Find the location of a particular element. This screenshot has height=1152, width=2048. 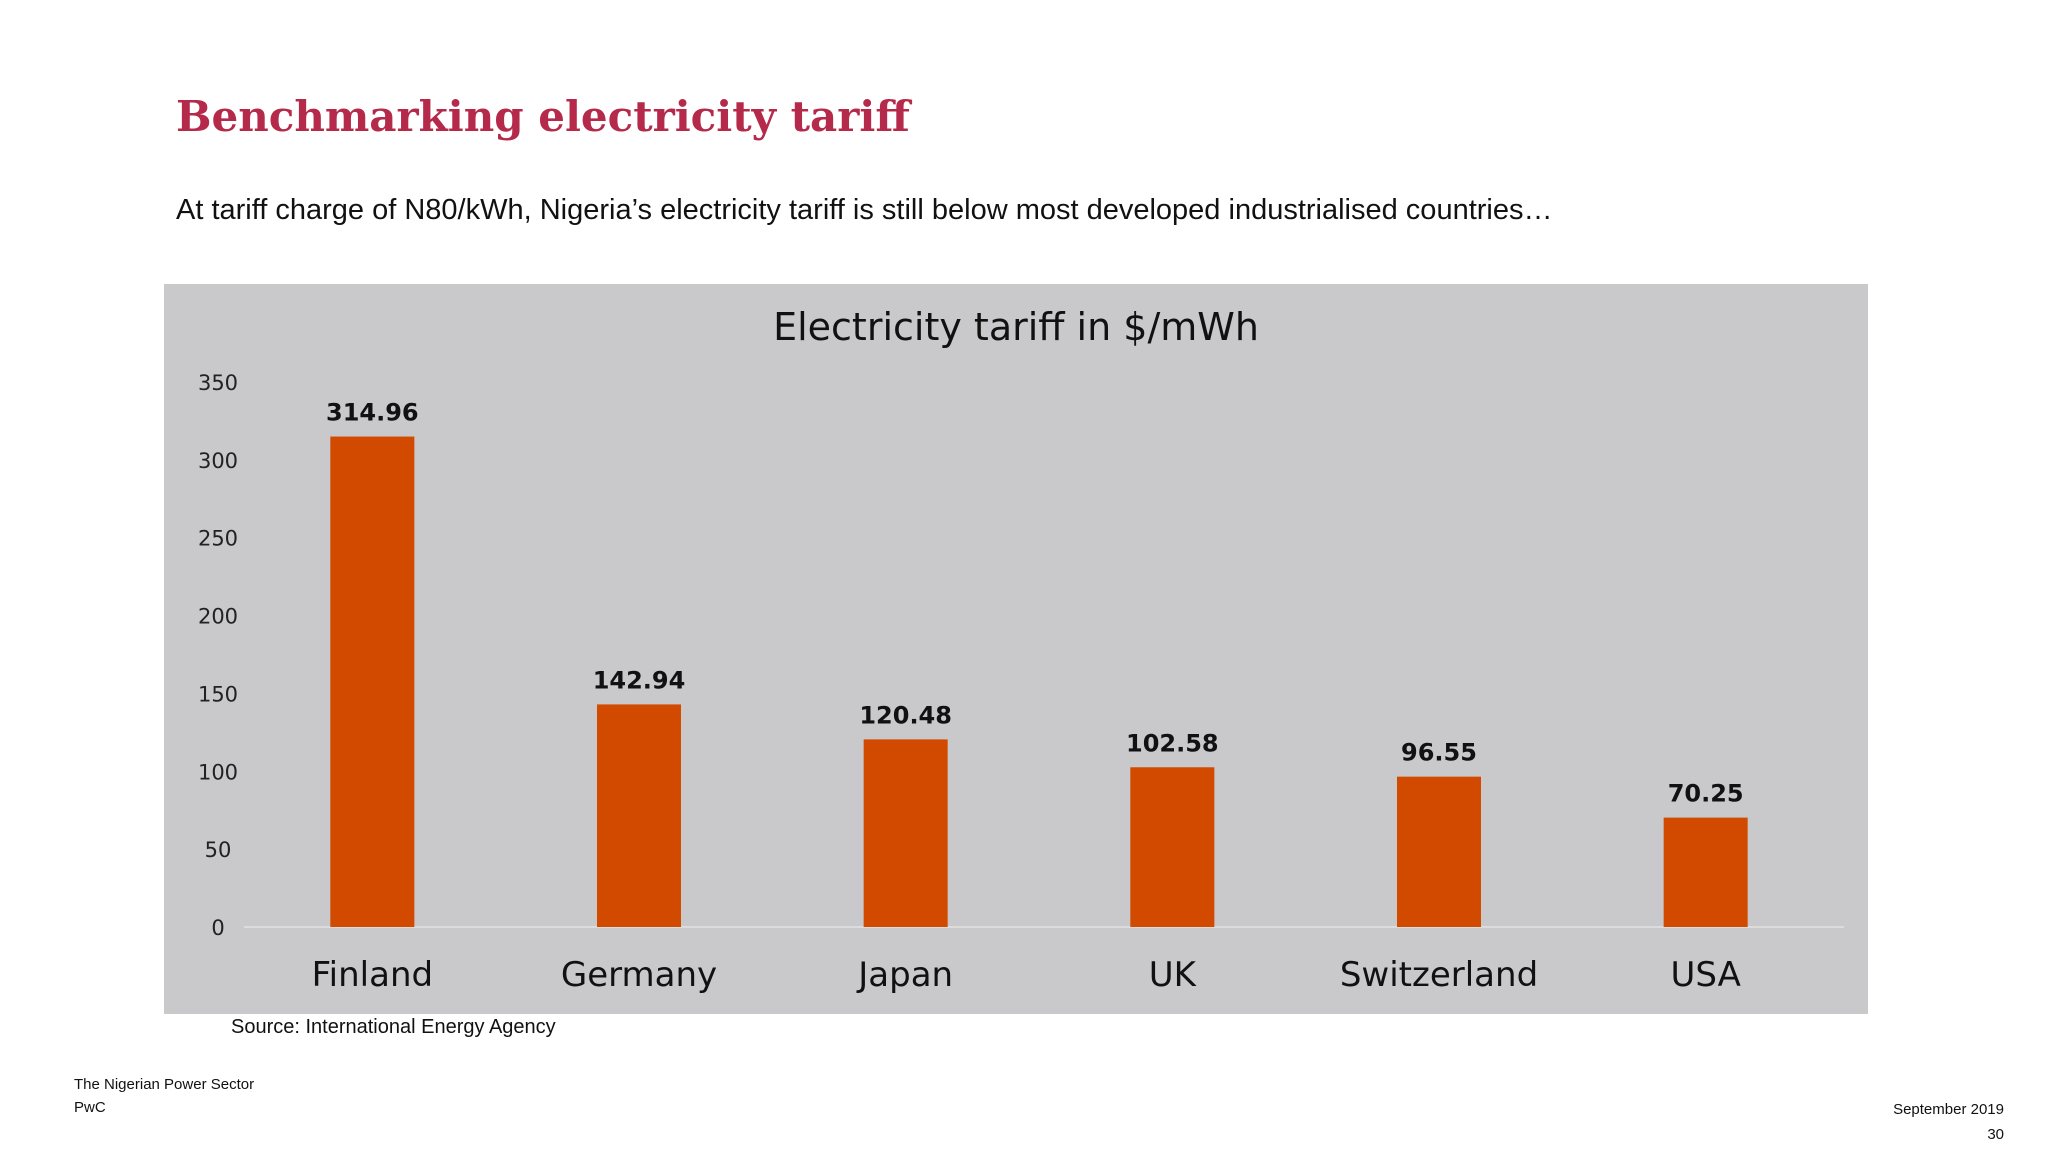

bar-switzerland is located at coordinates (1439, 851).